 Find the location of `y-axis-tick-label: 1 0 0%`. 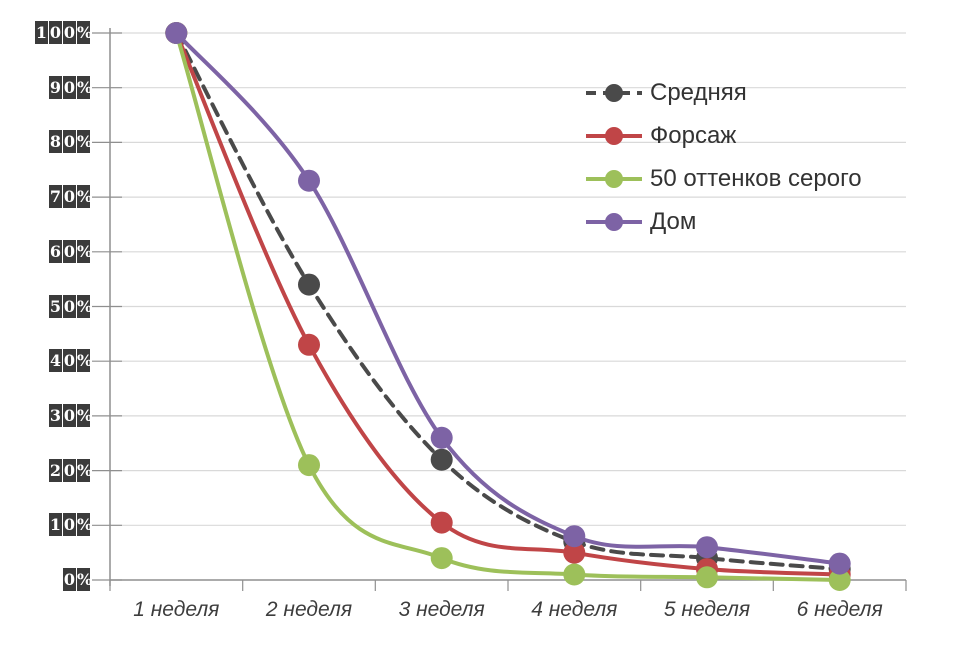

y-axis-tick-label: 1 0 0% is located at coordinates (46, 32).